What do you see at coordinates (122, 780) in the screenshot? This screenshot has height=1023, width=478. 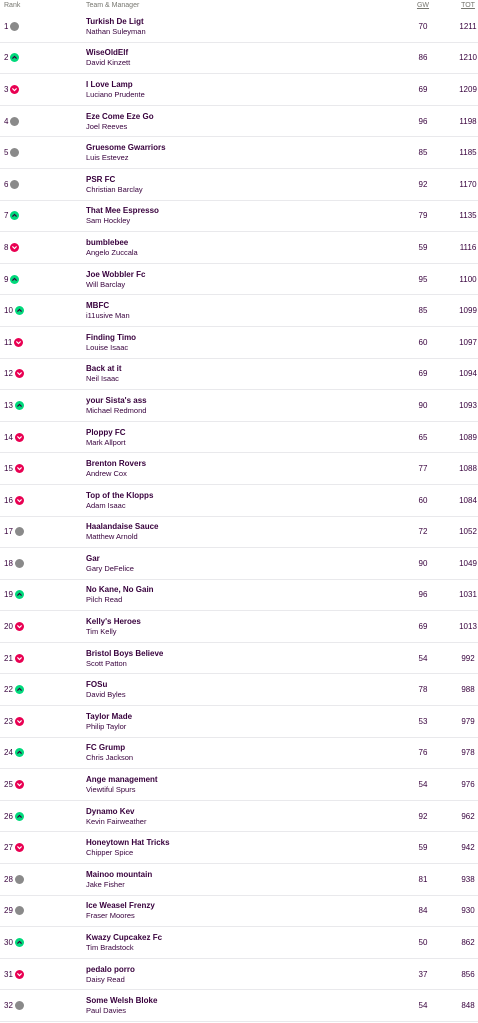 I see `team-name-link: Ange management` at bounding box center [122, 780].